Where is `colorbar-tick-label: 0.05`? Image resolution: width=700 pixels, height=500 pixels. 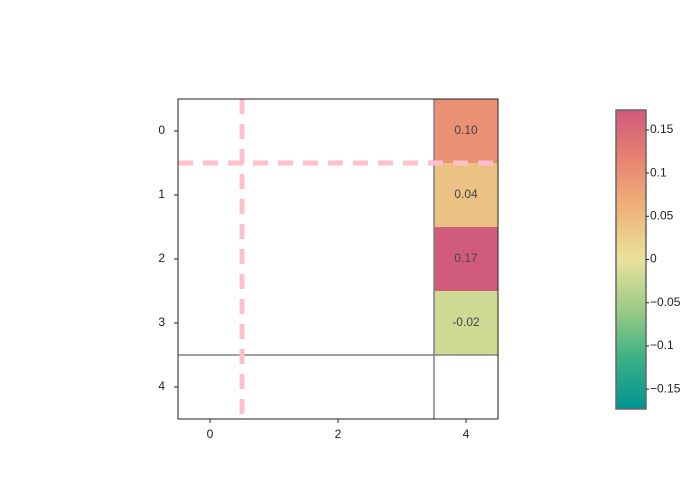
colorbar-tick-label: 0.05 is located at coordinates (662, 215).